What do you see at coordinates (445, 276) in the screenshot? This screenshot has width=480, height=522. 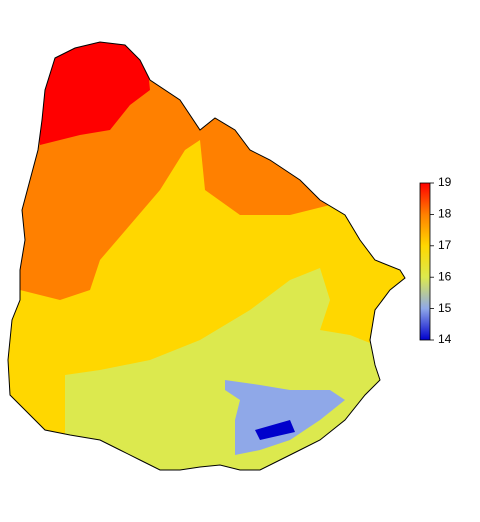 I see `colorbar-tick-label: 16` at bounding box center [445, 276].